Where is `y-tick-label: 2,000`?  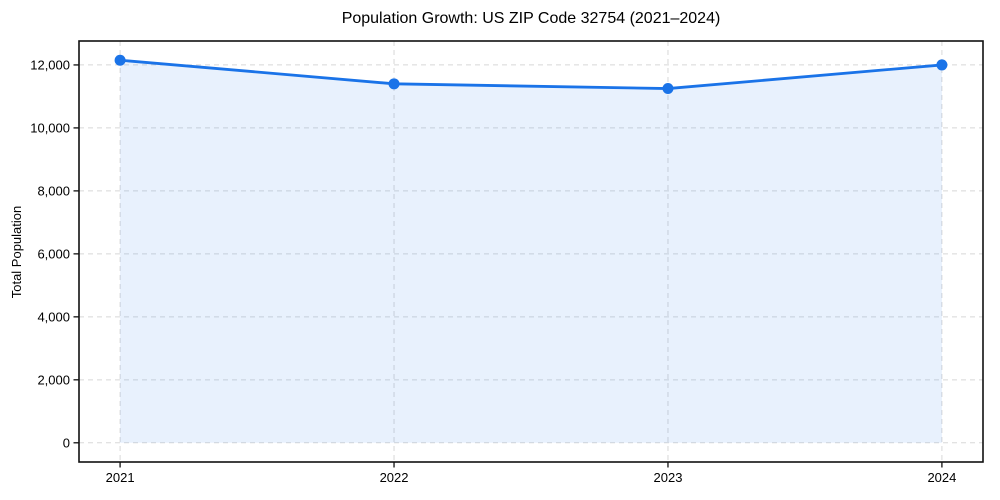 y-tick-label: 2,000 is located at coordinates (53, 379).